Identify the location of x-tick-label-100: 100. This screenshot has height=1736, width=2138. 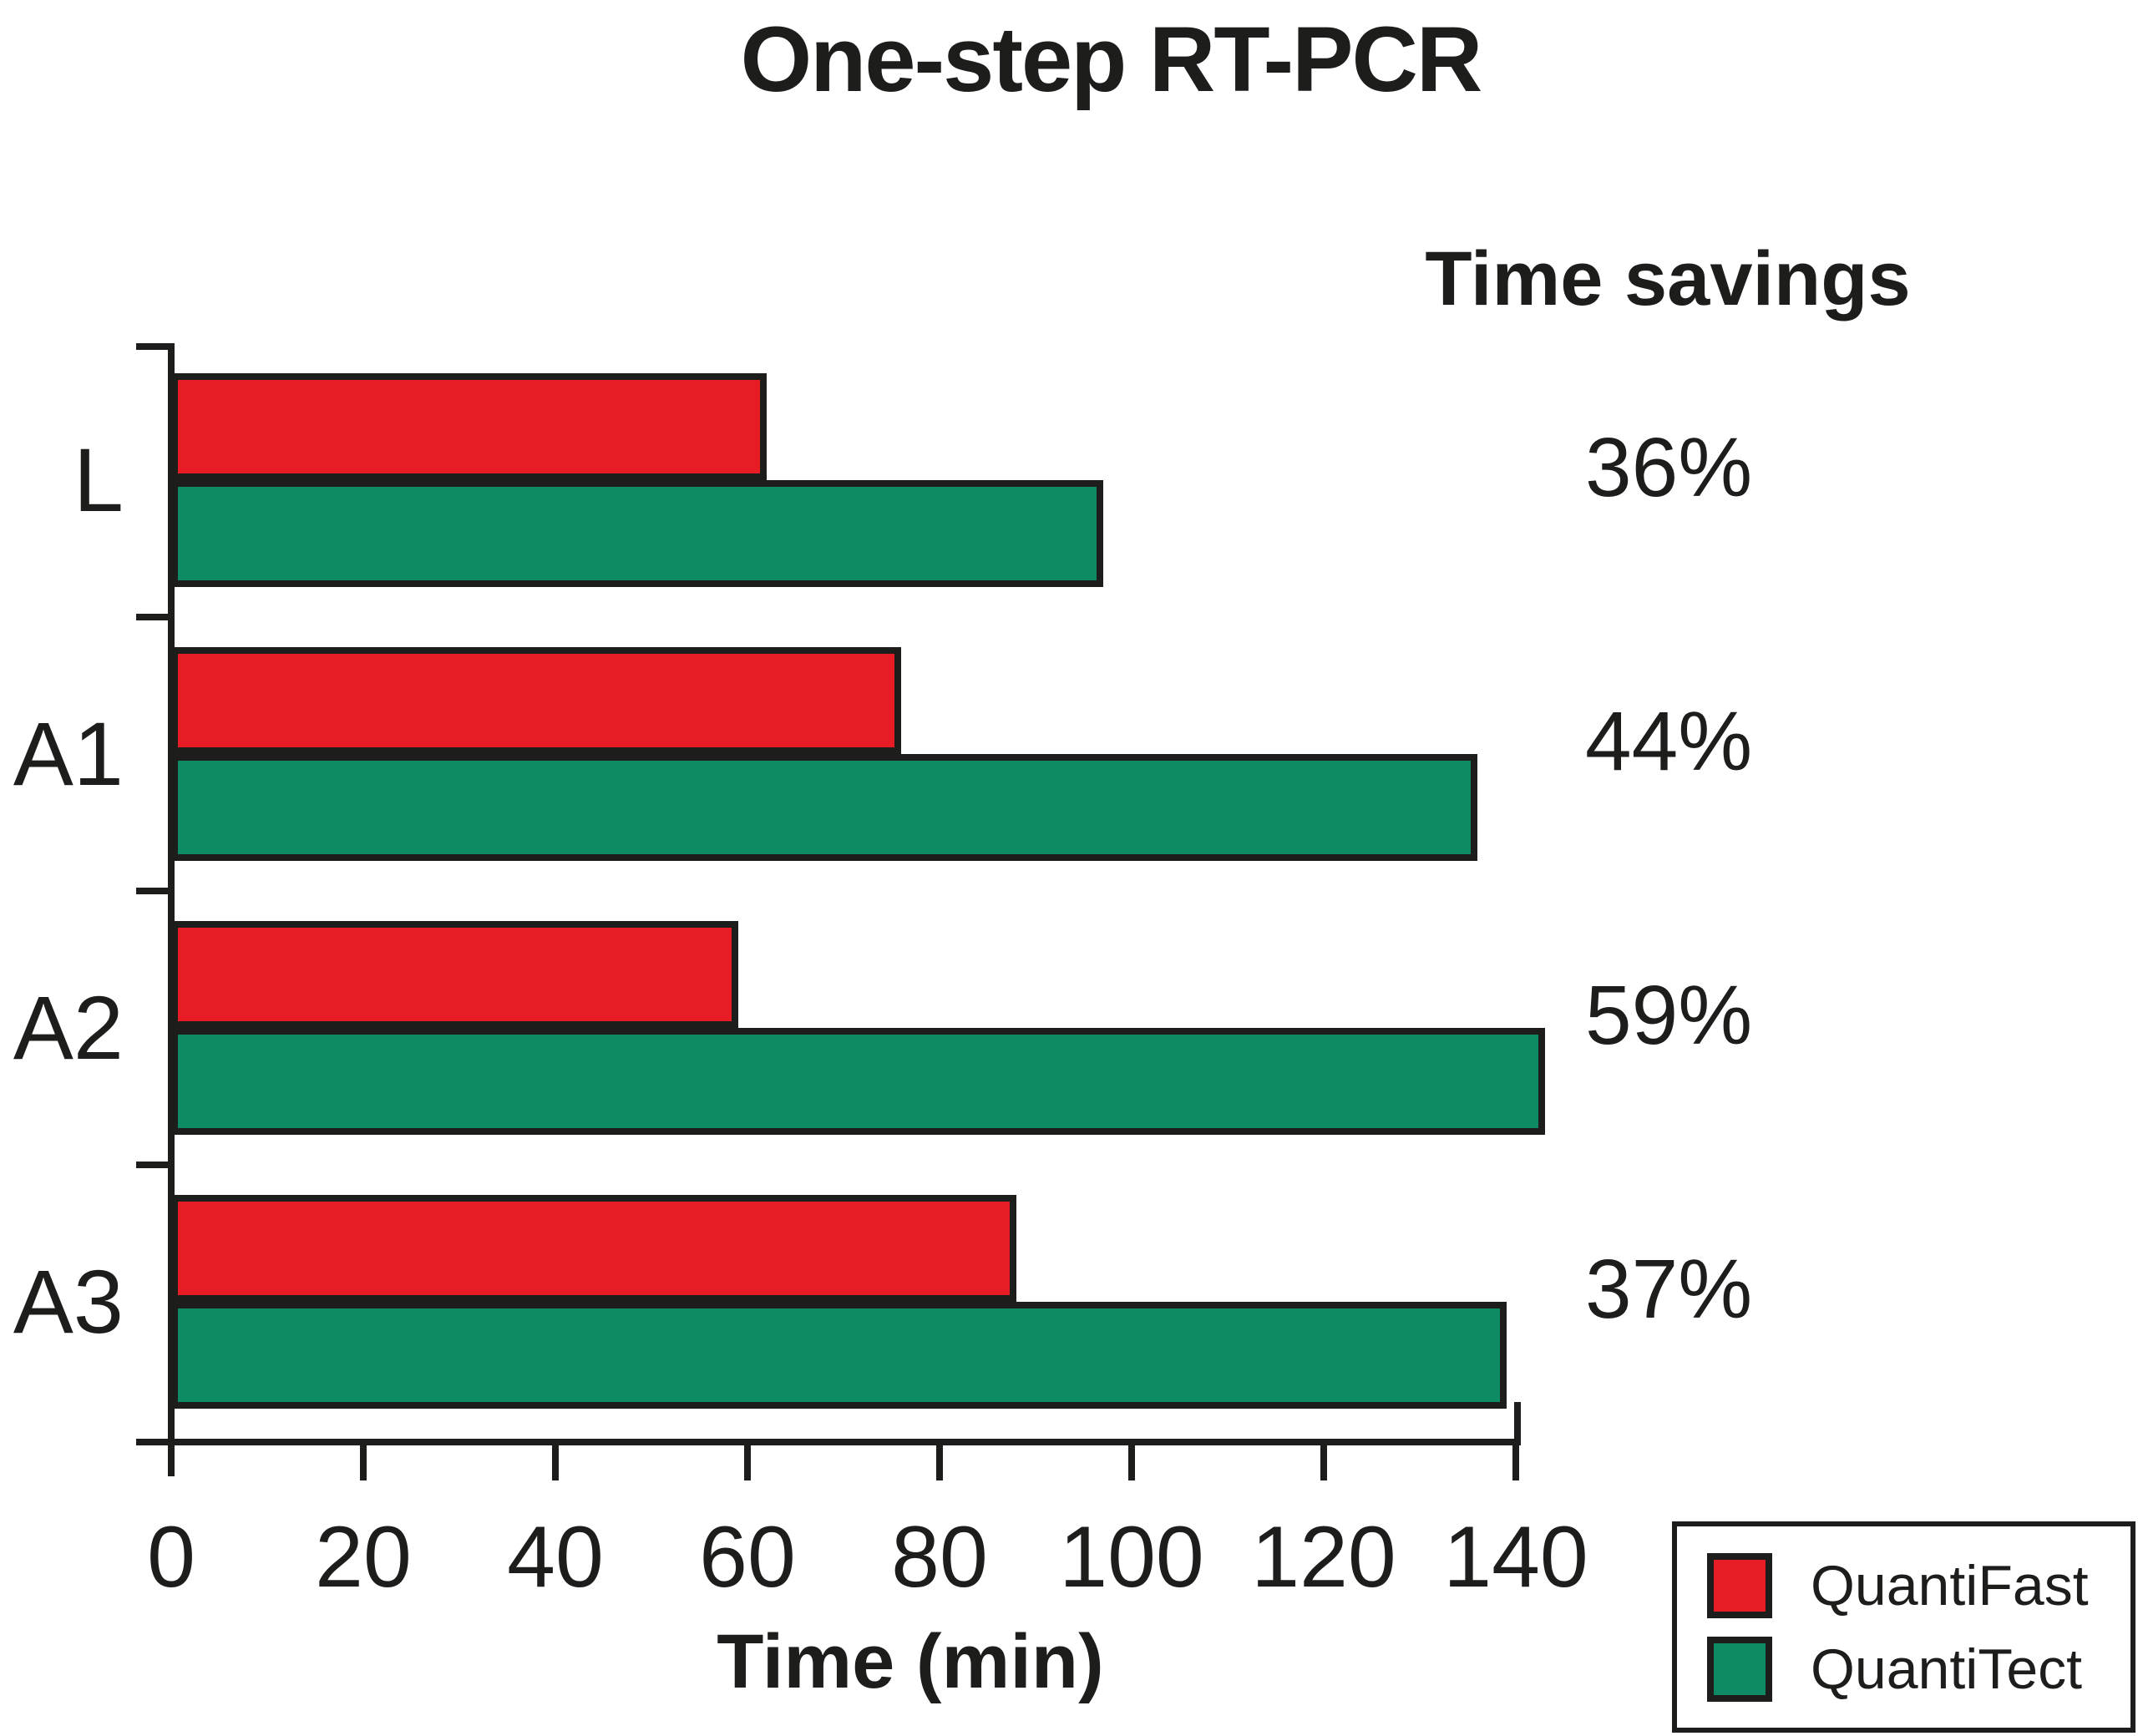
(1131, 1557).